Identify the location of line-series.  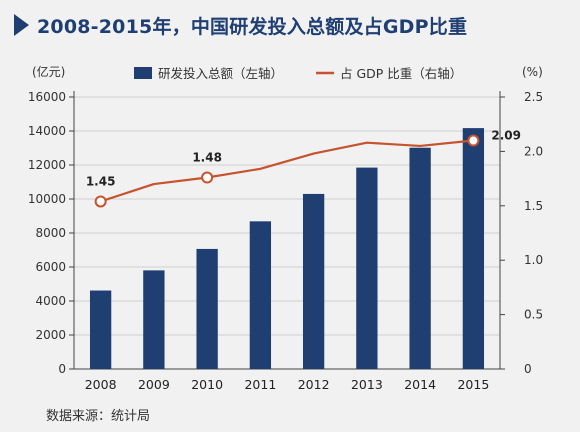
(287, 171).